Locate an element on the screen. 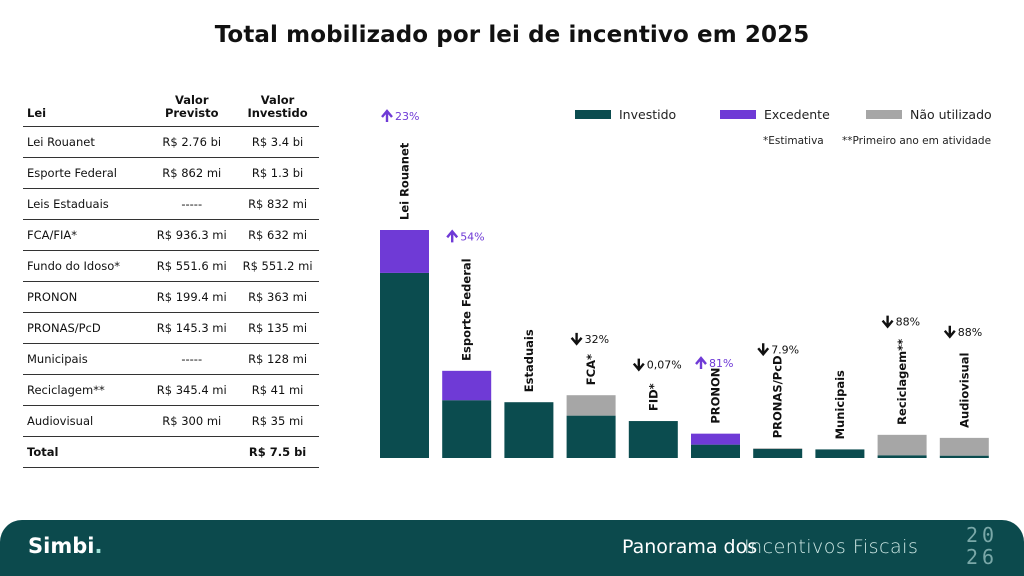  cell-lei: Lei Rouanet is located at coordinates (61, 142).